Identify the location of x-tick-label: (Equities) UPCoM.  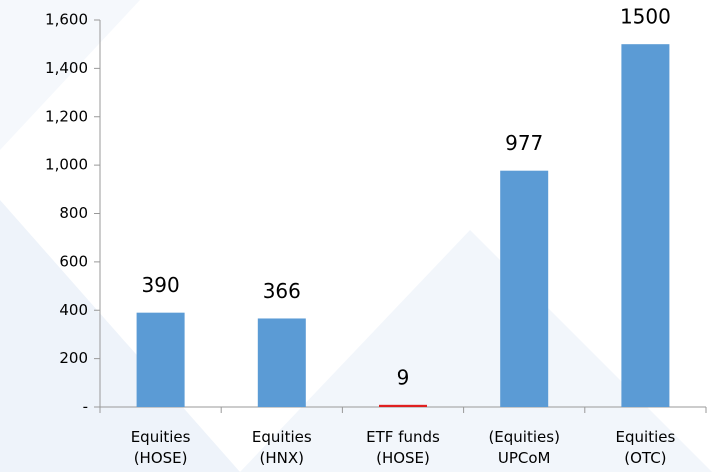
(523, 447).